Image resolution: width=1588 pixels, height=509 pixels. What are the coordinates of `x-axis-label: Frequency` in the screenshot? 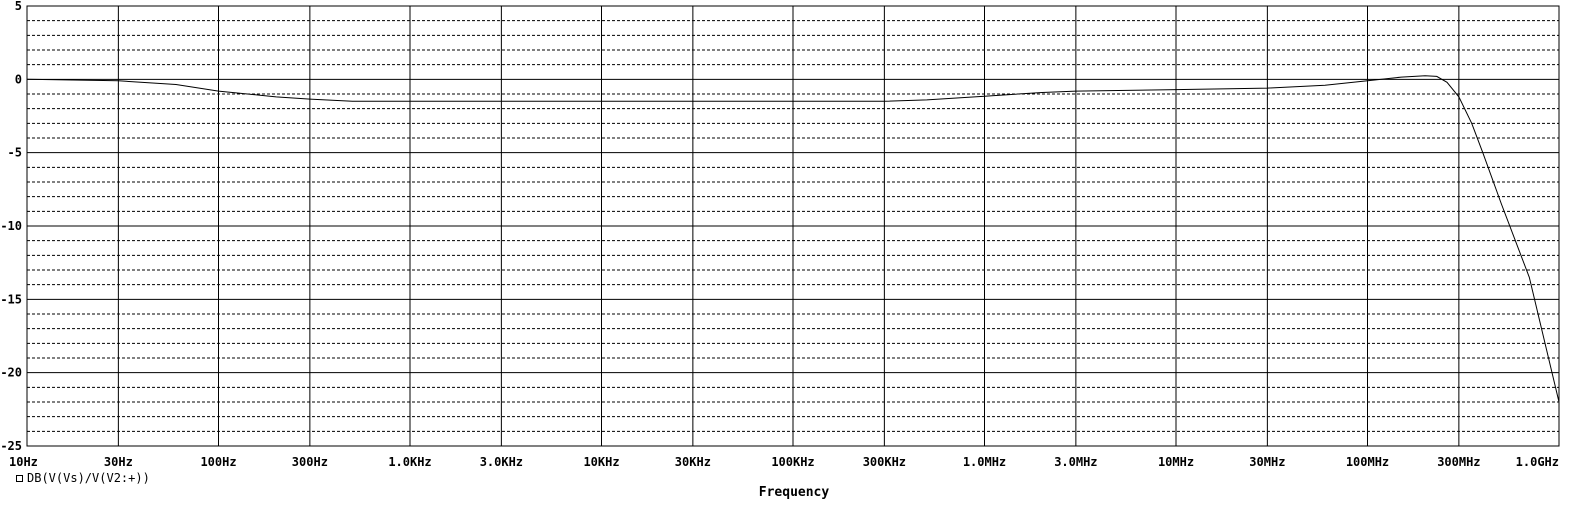 It's located at (794, 492).